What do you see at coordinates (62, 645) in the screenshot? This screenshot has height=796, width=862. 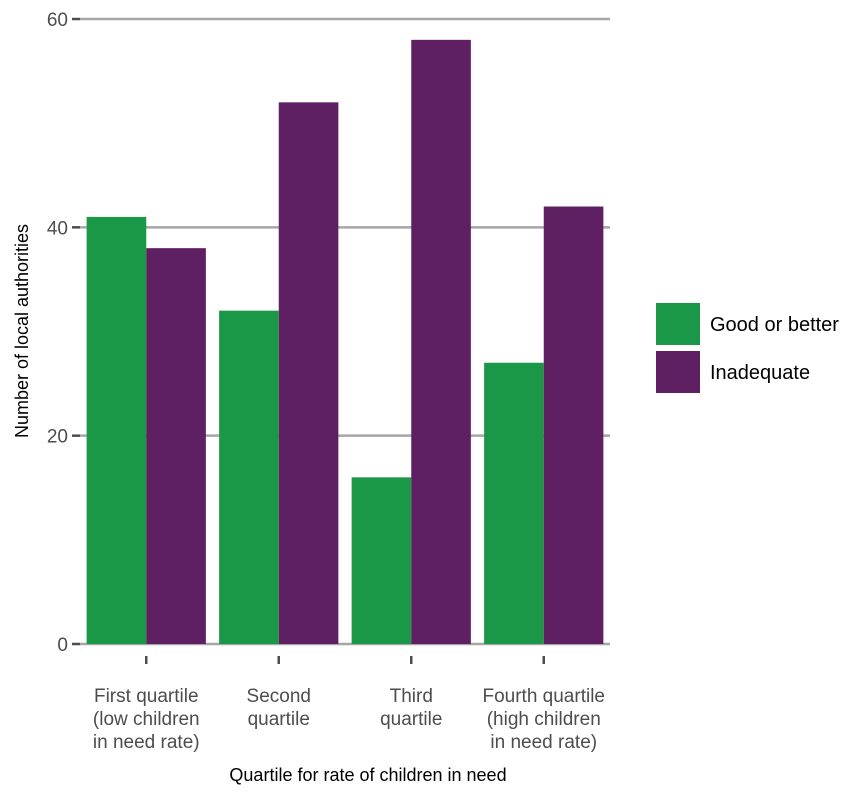 I see `y-tick-label: 0` at bounding box center [62, 645].